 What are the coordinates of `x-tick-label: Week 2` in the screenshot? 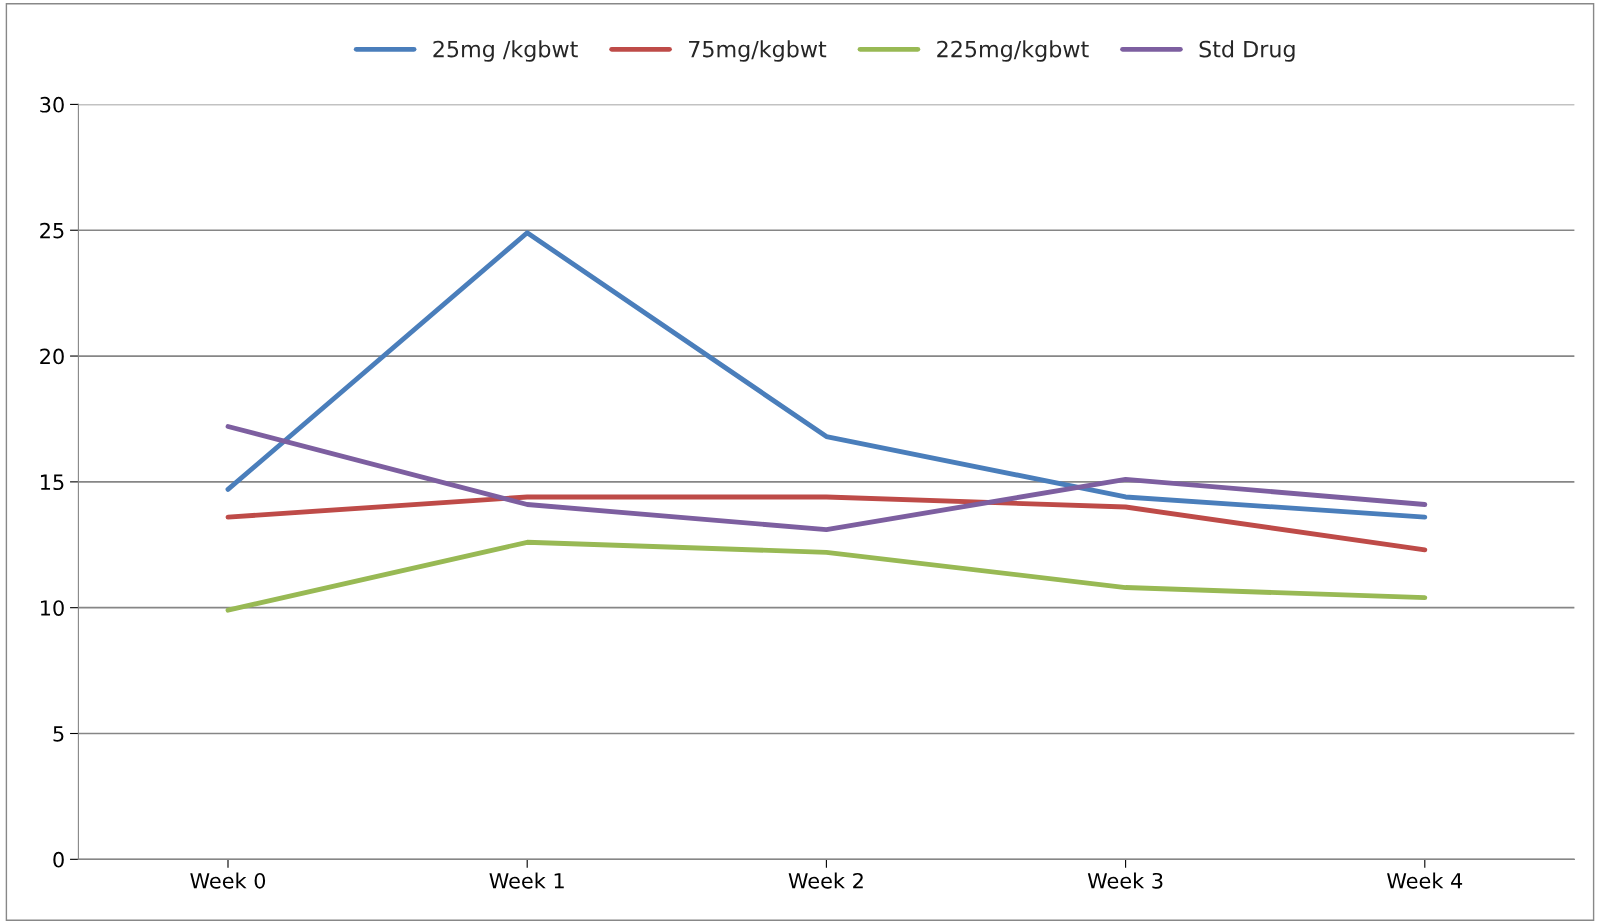 It's located at (825, 880).